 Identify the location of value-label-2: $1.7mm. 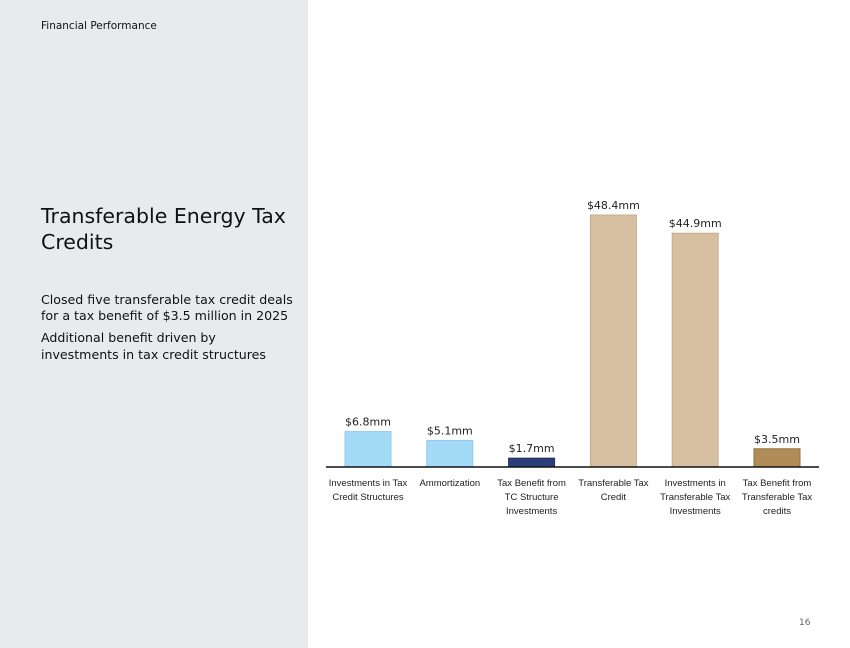
(532, 448).